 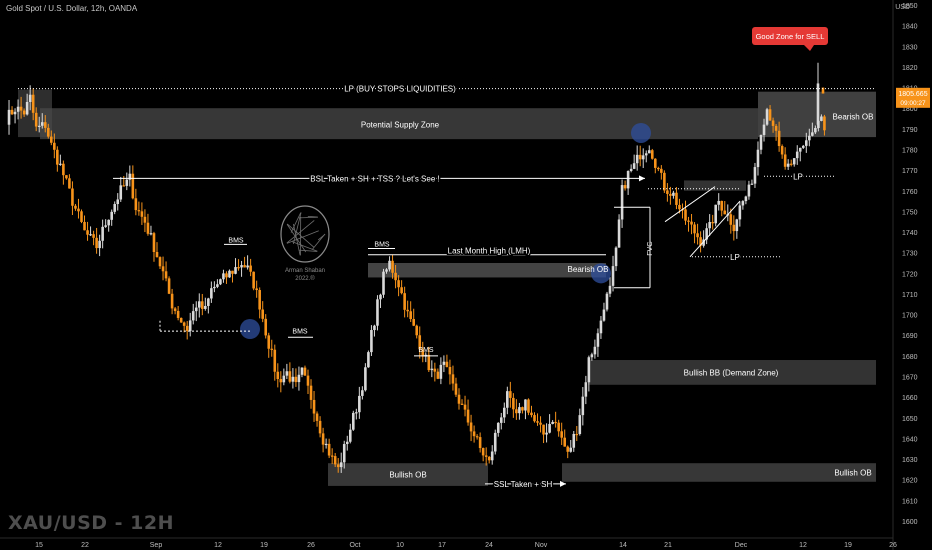 I want to click on y-tick-label: 1710, so click(x=910, y=295).